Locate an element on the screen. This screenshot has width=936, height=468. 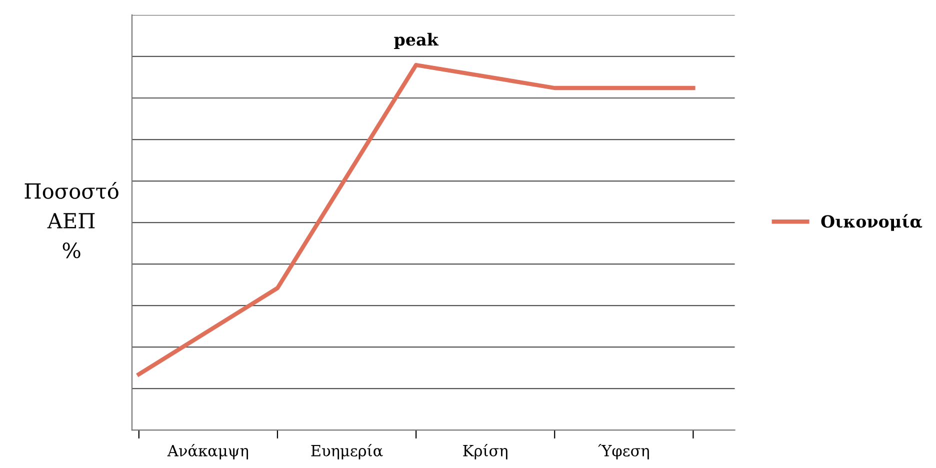
text: peak is located at coordinates (416, 41).